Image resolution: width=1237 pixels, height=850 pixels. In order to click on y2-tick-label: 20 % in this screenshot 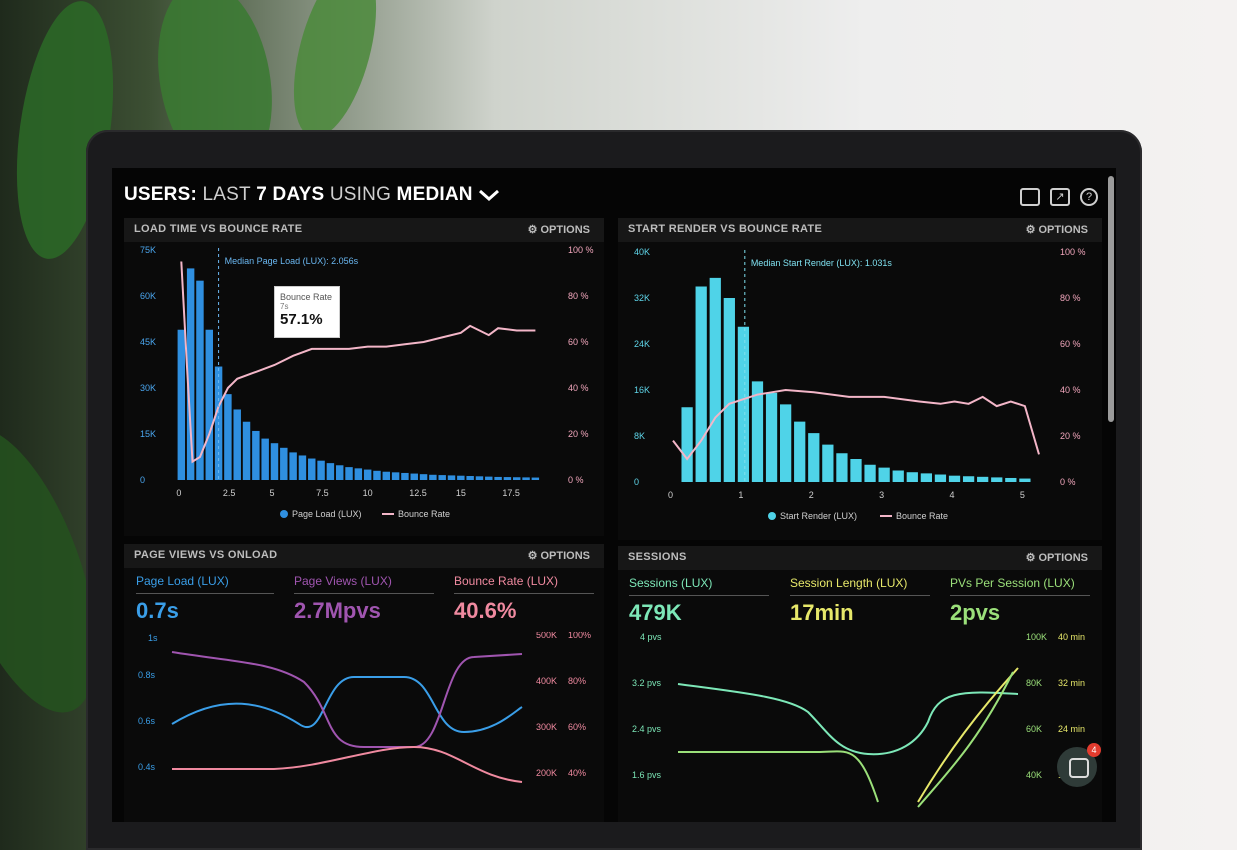, I will do `click(578, 434)`.